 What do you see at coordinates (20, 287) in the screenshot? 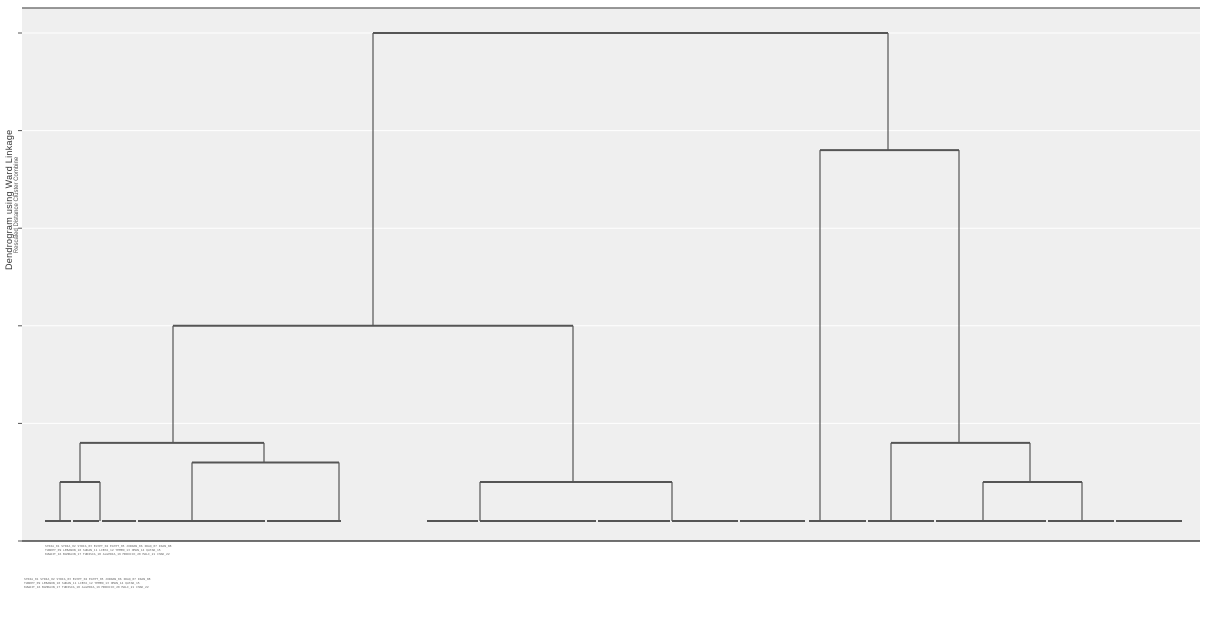
I see `y-axis` at bounding box center [20, 287].